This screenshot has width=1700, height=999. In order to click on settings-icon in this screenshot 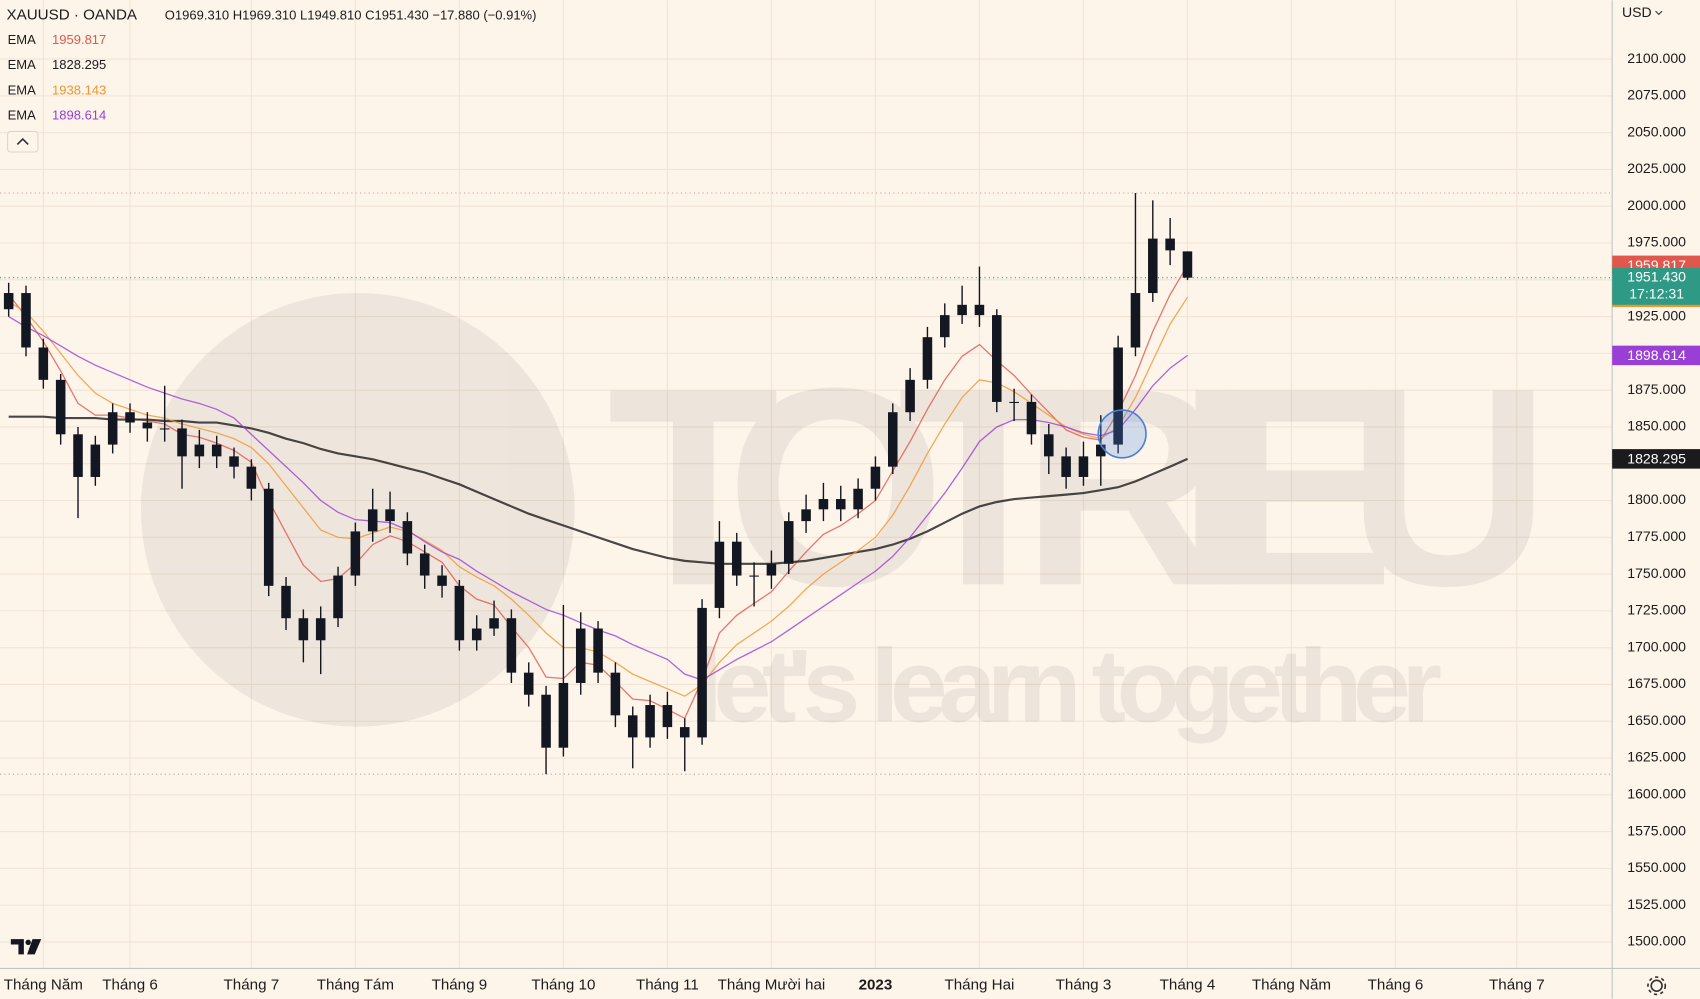, I will do `click(1657, 986)`.